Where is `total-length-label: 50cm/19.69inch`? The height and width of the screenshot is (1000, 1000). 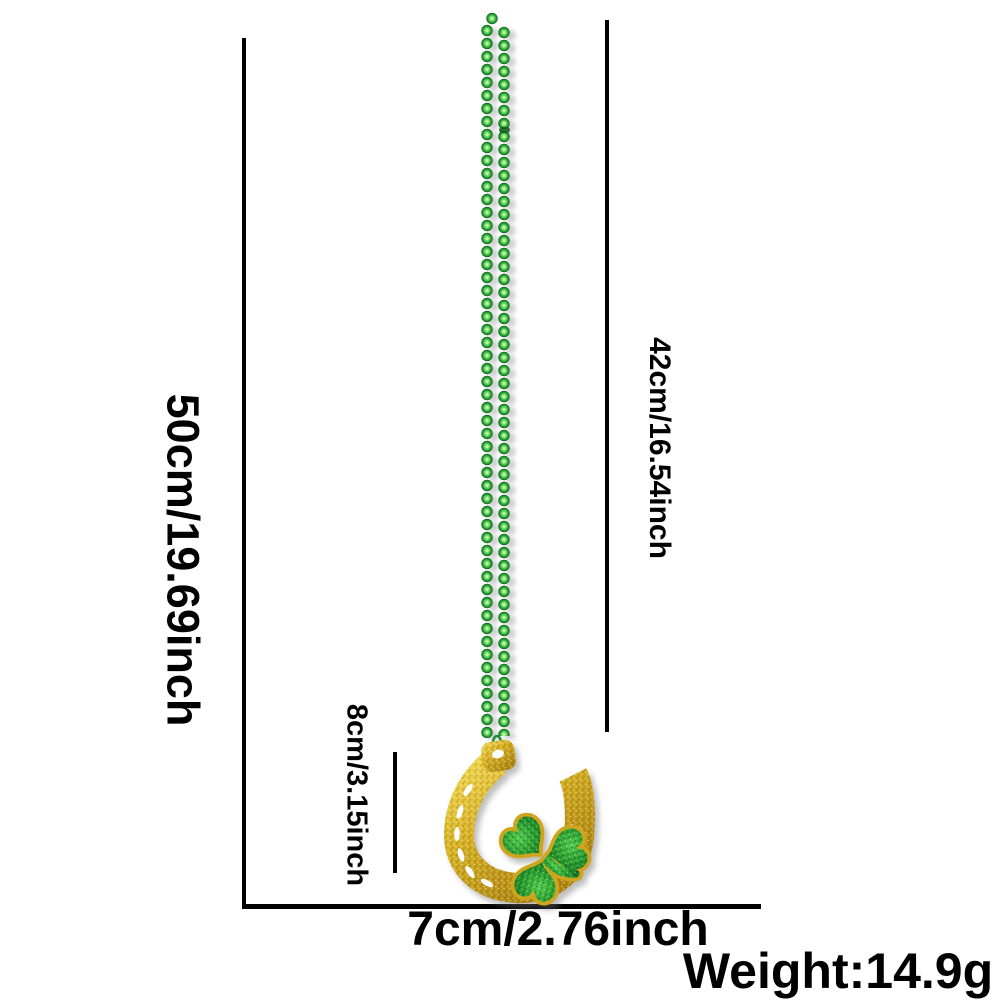
total-length-label: 50cm/19.69inch is located at coordinates (183, 560).